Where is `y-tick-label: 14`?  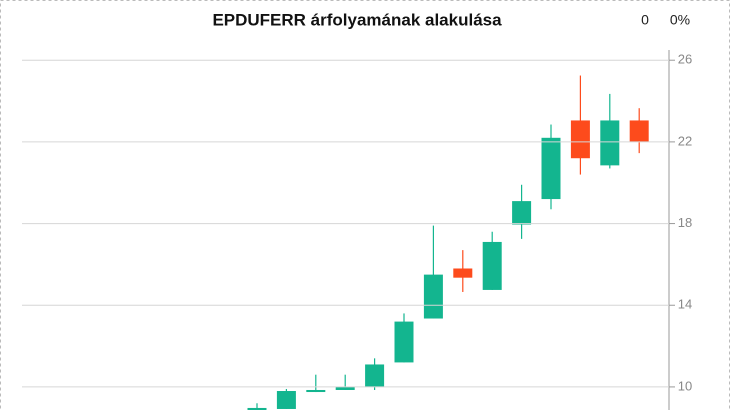
y-tick-label: 14 is located at coordinates (685, 304).